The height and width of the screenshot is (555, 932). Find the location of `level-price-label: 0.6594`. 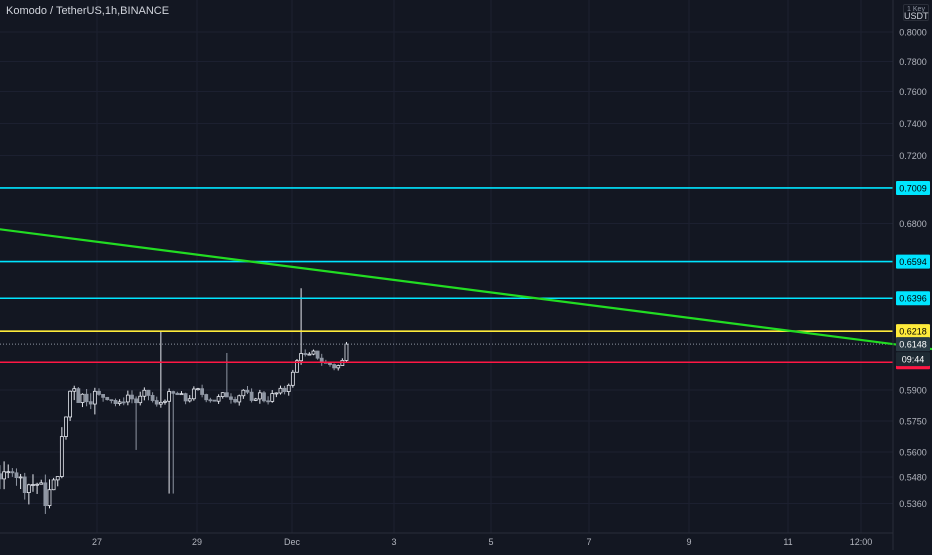

level-price-label: 0.6594 is located at coordinates (913, 262).